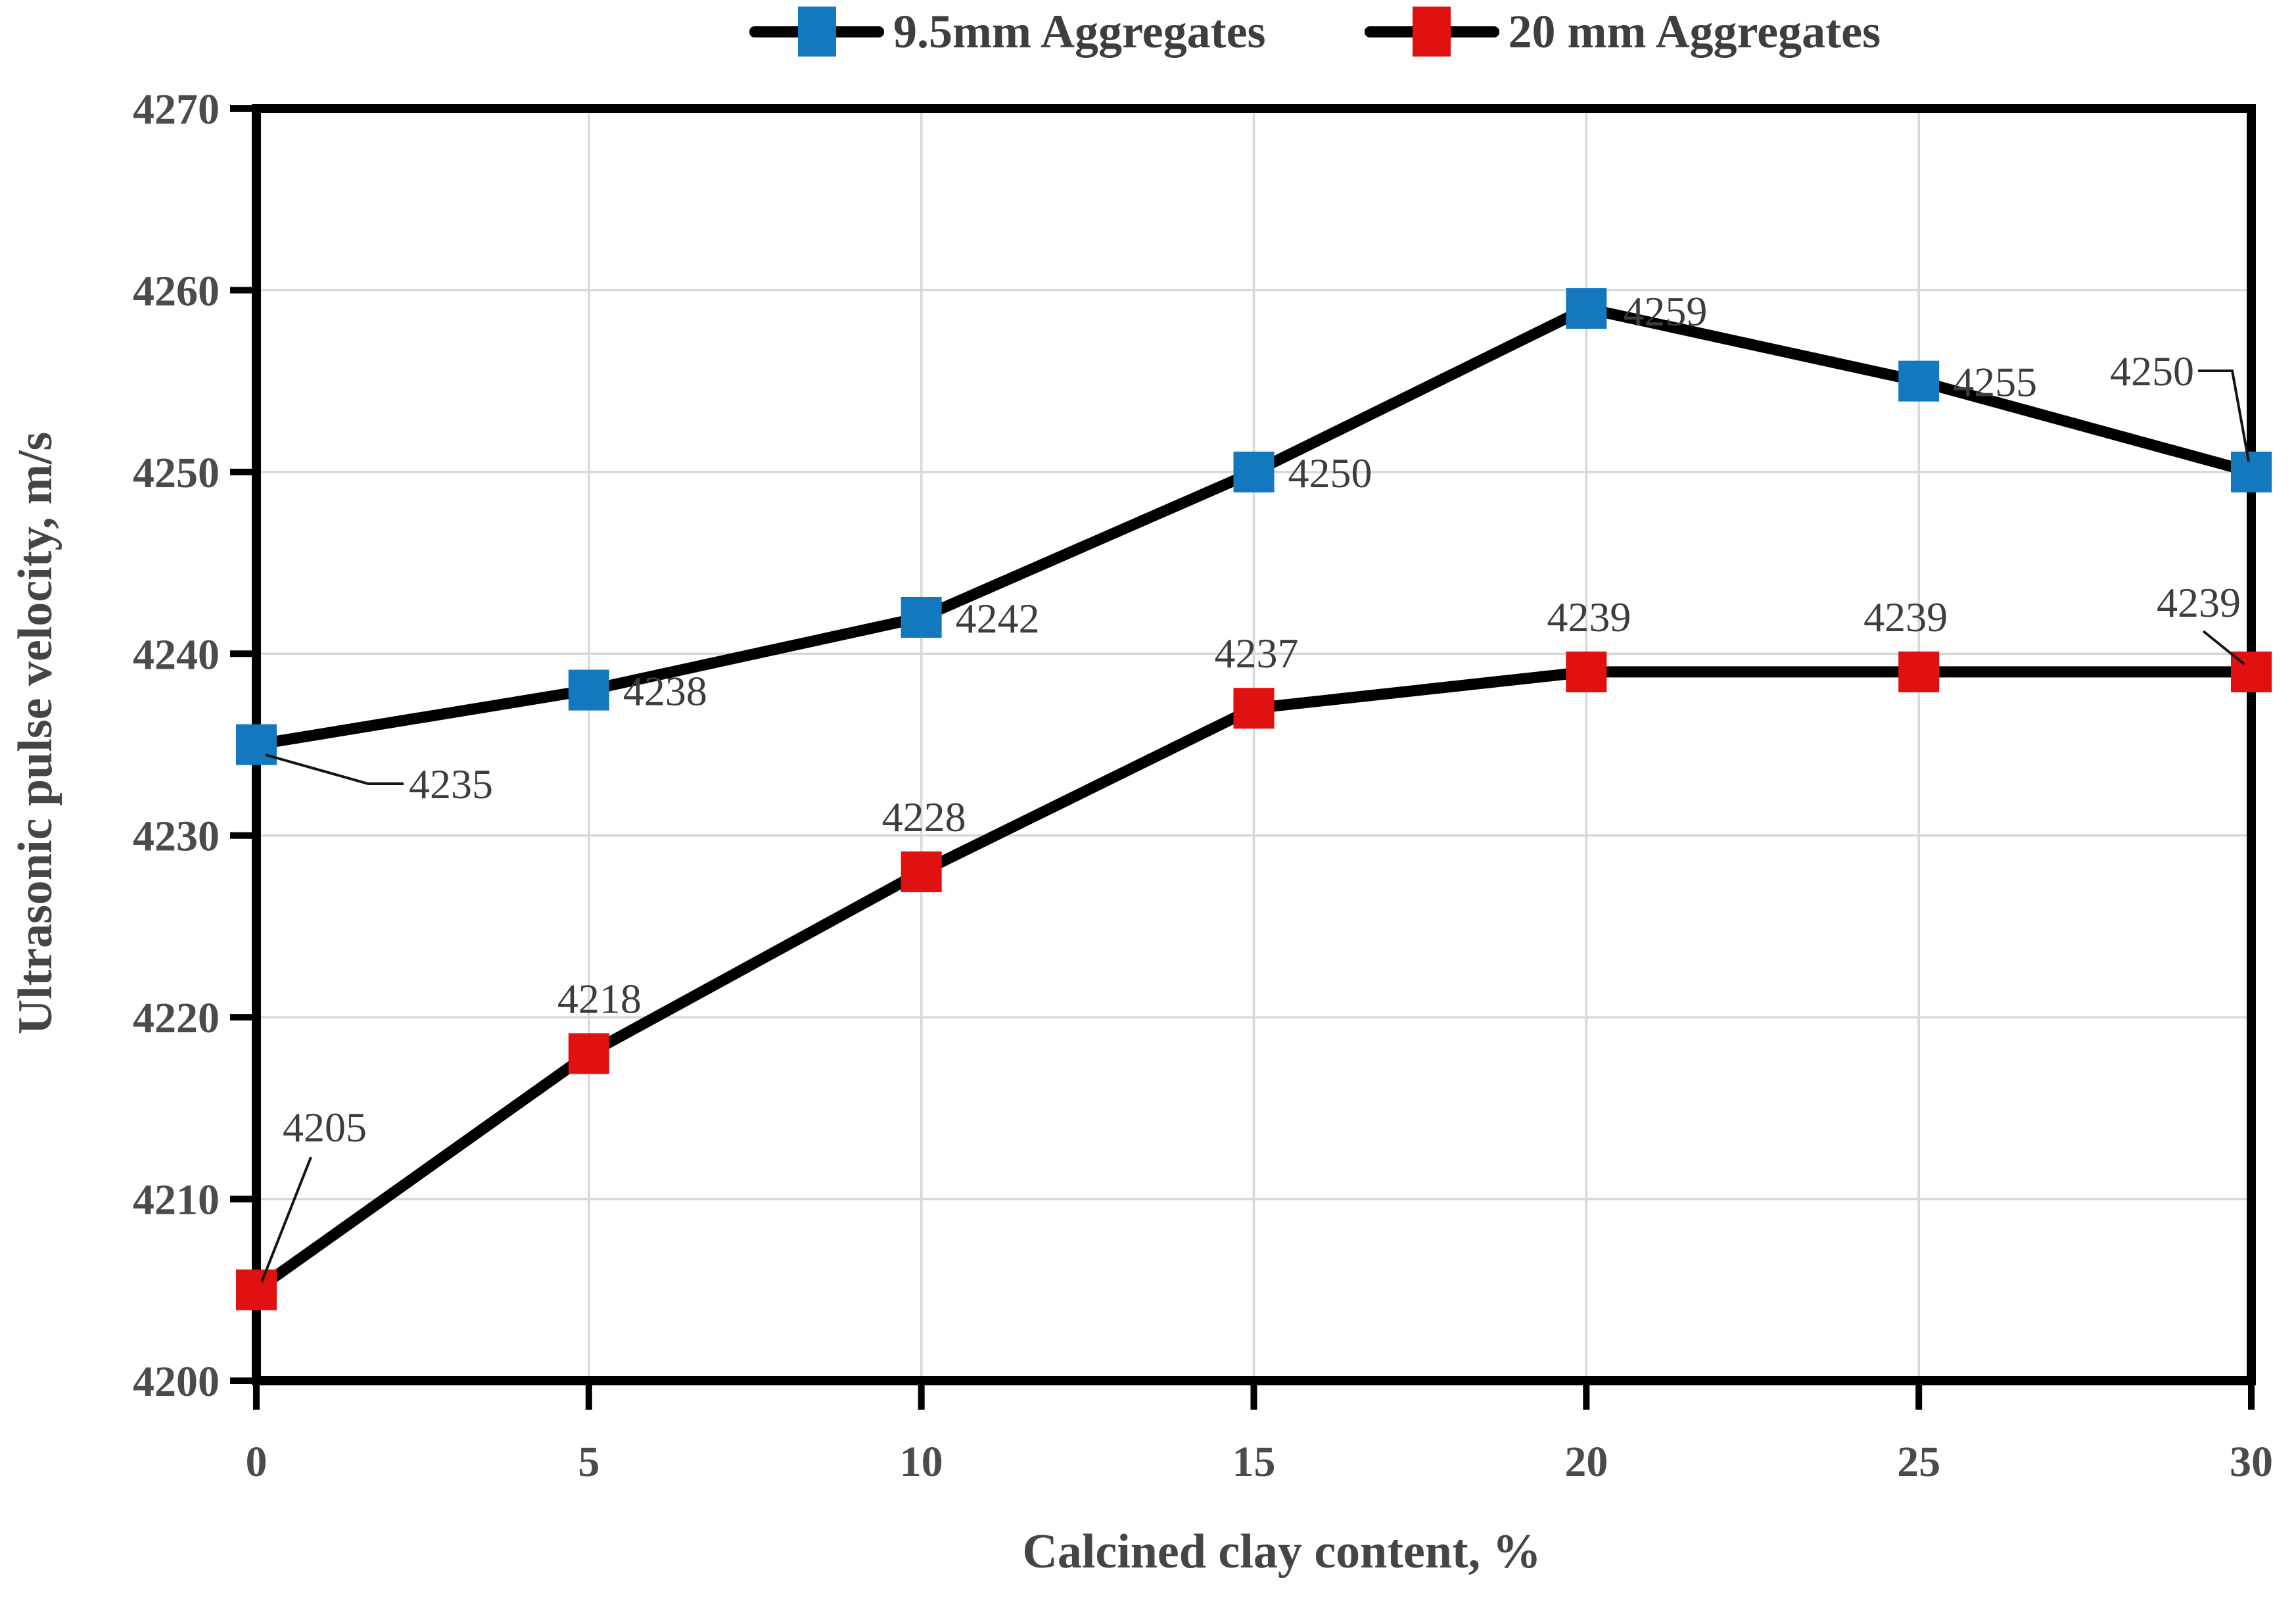 The width and height of the screenshot is (2296, 1601). Describe the element at coordinates (998, 618) in the screenshot. I see `data-label-0-2: 4242` at that location.